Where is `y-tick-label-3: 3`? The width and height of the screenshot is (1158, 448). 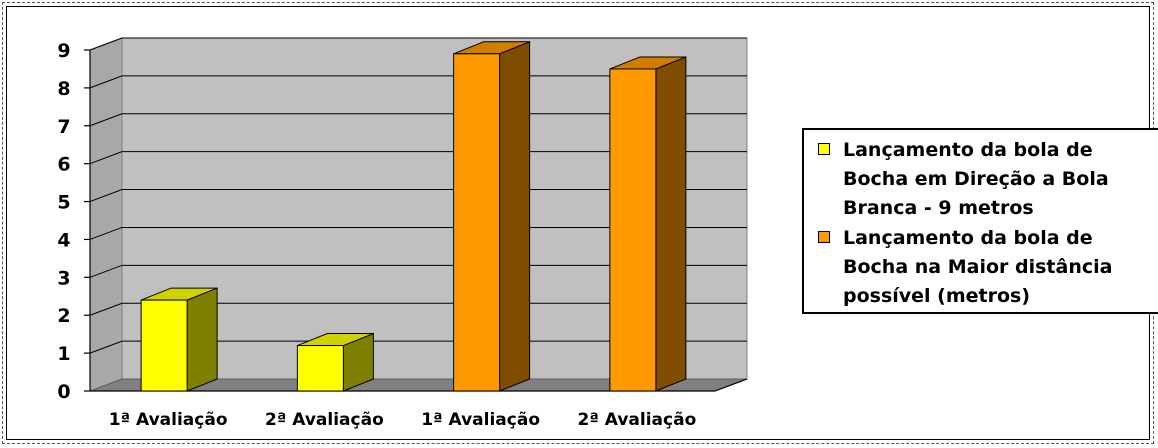 y-tick-label-3: 3 is located at coordinates (63, 278).